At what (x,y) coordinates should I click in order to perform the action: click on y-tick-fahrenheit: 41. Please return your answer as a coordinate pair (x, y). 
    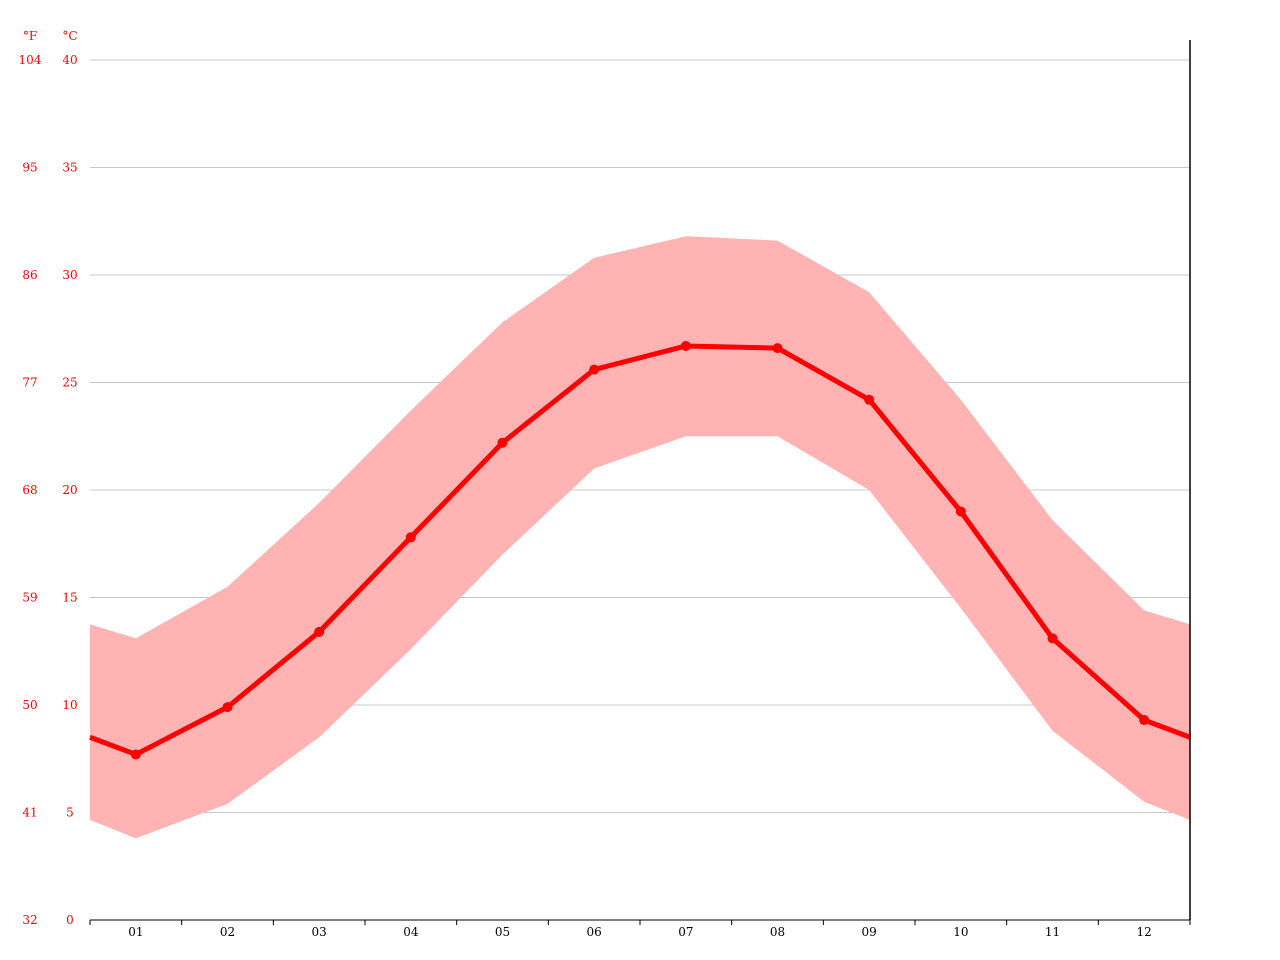
    Looking at the image, I should click on (29, 813).